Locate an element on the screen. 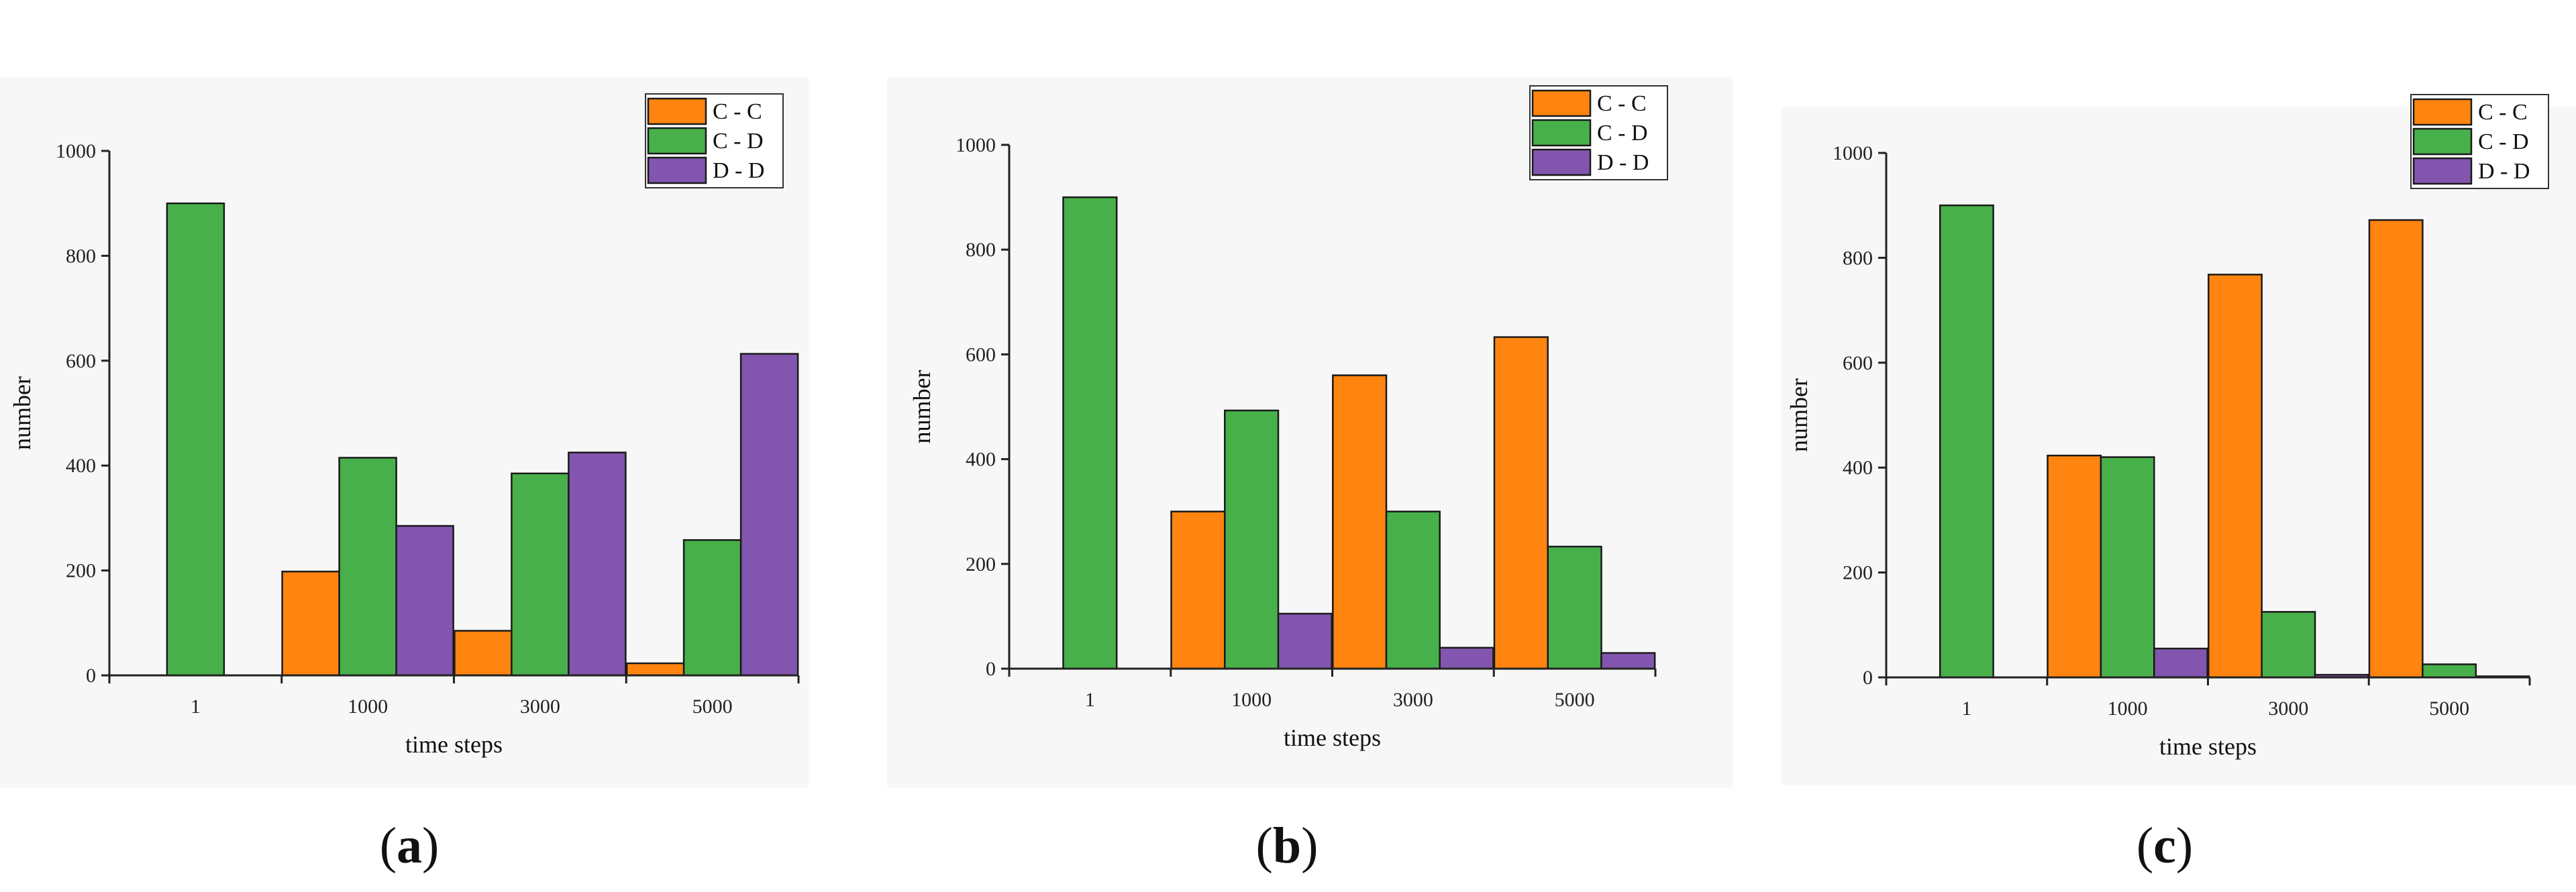 The width and height of the screenshot is (2576, 892). caption-letter: c is located at coordinates (2164, 846).